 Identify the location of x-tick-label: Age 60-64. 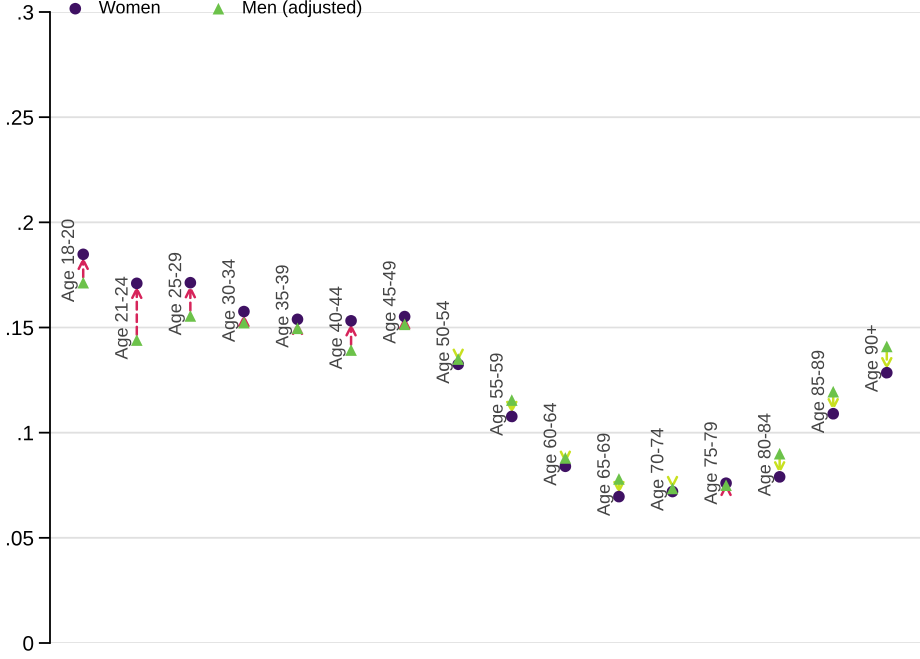
(552, 444).